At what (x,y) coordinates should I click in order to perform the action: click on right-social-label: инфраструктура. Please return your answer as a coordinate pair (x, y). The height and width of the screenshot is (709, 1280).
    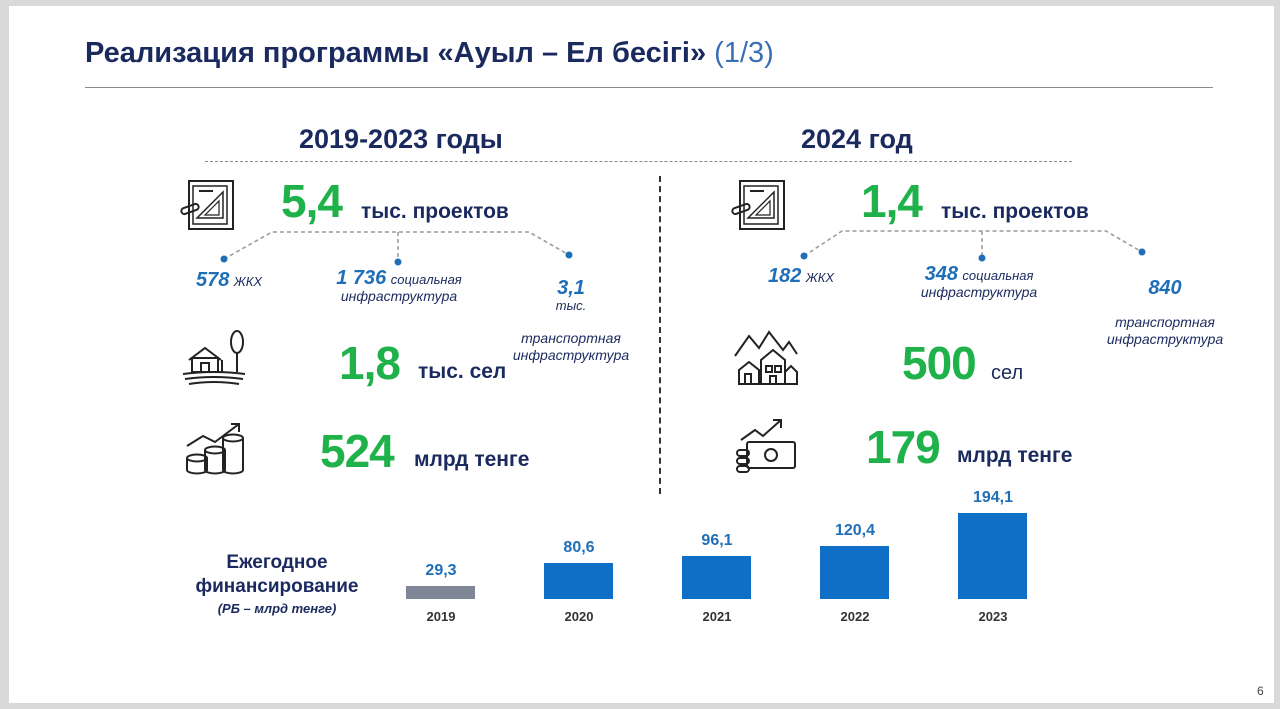
    Looking at the image, I should click on (979, 292).